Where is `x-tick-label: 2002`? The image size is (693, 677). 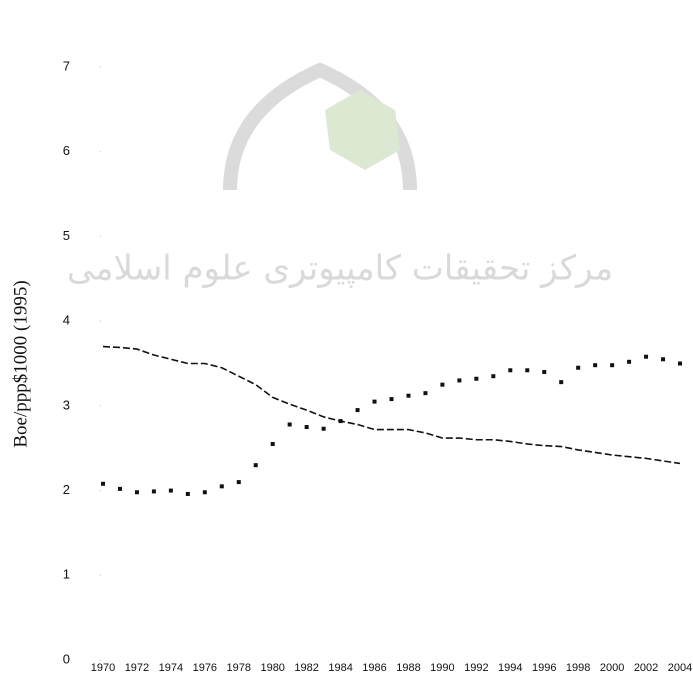
x-tick-label: 2002 is located at coordinates (646, 668).